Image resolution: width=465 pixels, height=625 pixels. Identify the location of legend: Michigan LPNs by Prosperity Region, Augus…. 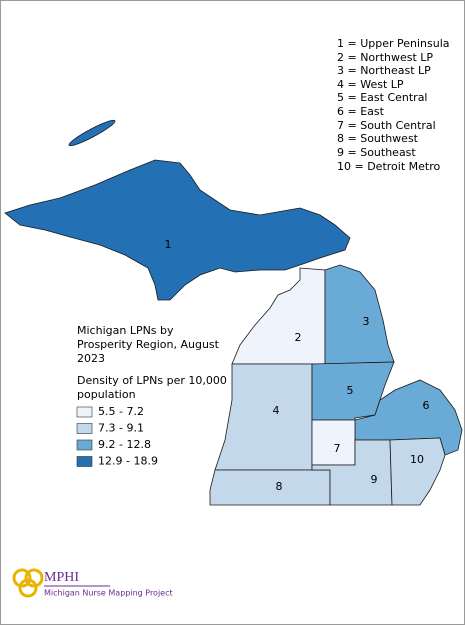
(151, 396).